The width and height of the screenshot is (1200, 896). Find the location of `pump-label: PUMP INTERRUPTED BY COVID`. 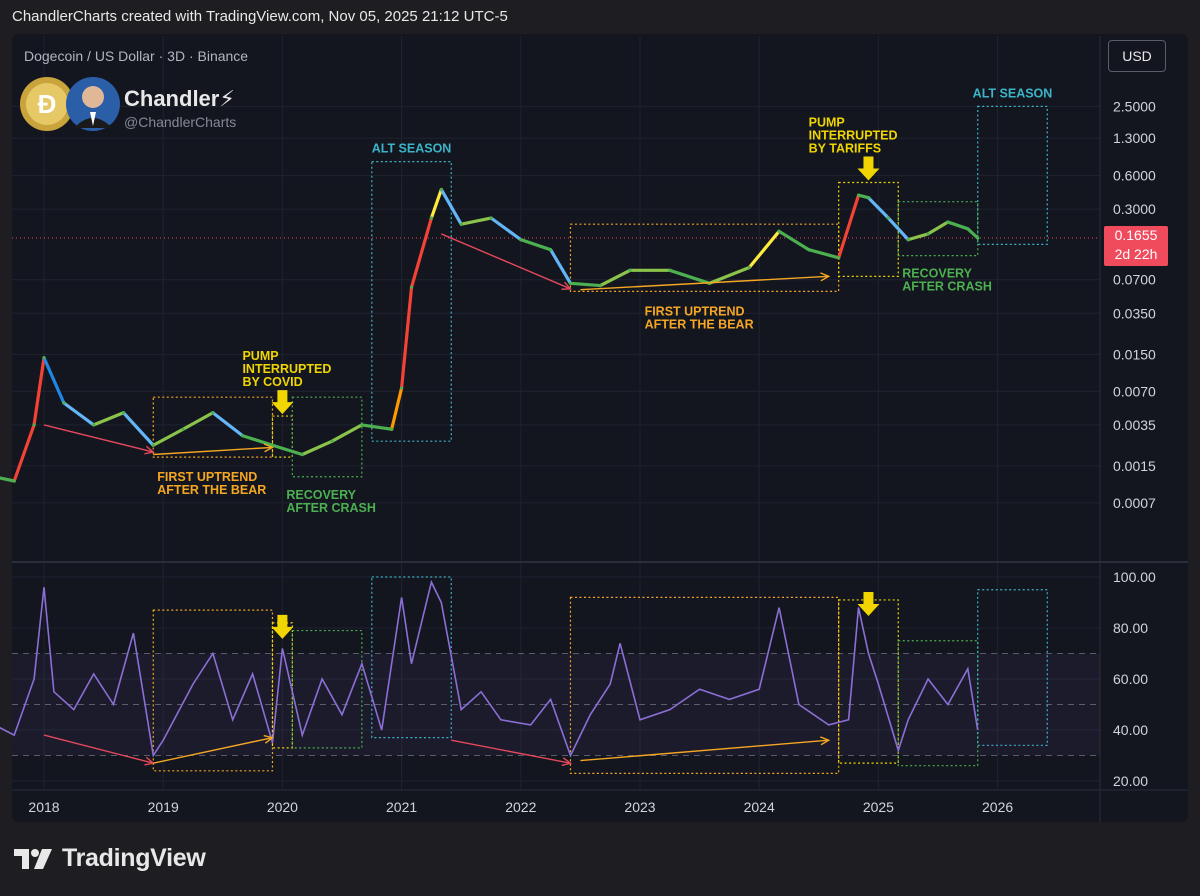

pump-label: PUMP INTERRUPTED BY COVID is located at coordinates (286, 369).